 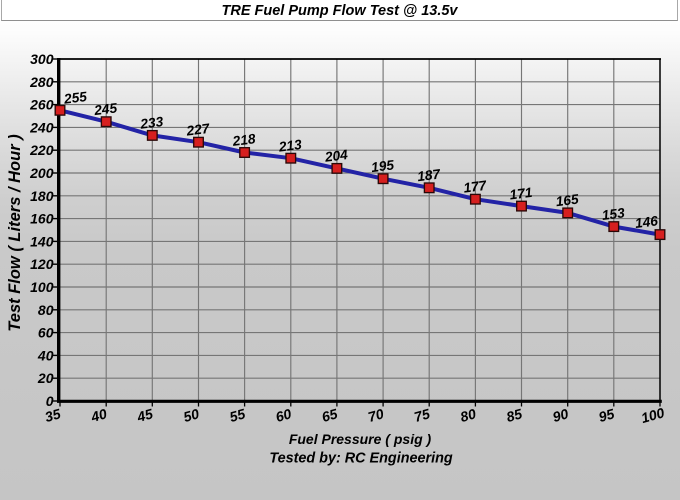 What do you see at coordinates (41, 82) in the screenshot?
I see `svg-text: 280` at bounding box center [41, 82].